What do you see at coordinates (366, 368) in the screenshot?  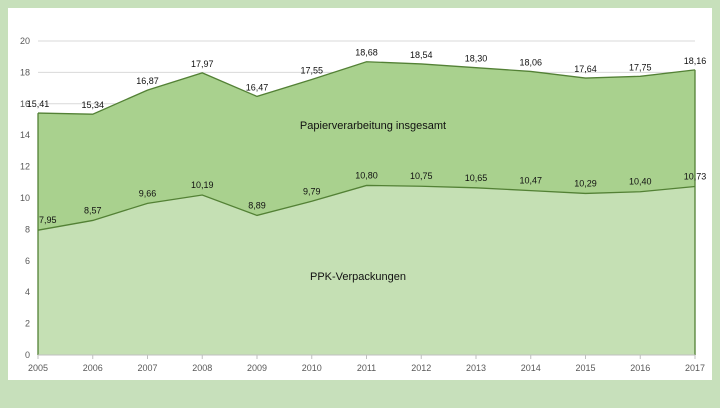 I see `x-tick-label: 2011` at bounding box center [366, 368].